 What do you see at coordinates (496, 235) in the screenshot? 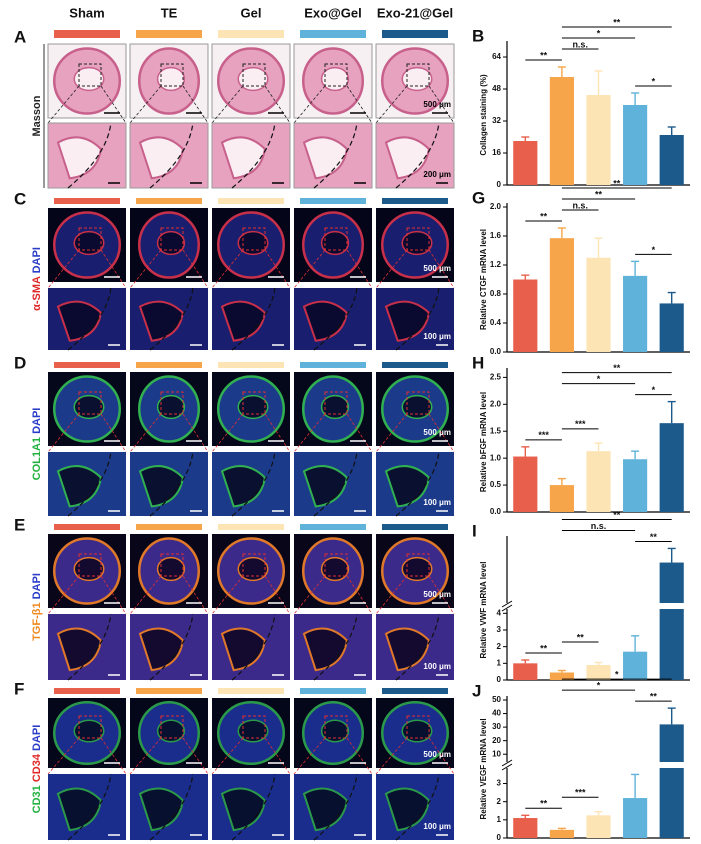
I see `y-tick-label: 1.6` at bounding box center [496, 235].